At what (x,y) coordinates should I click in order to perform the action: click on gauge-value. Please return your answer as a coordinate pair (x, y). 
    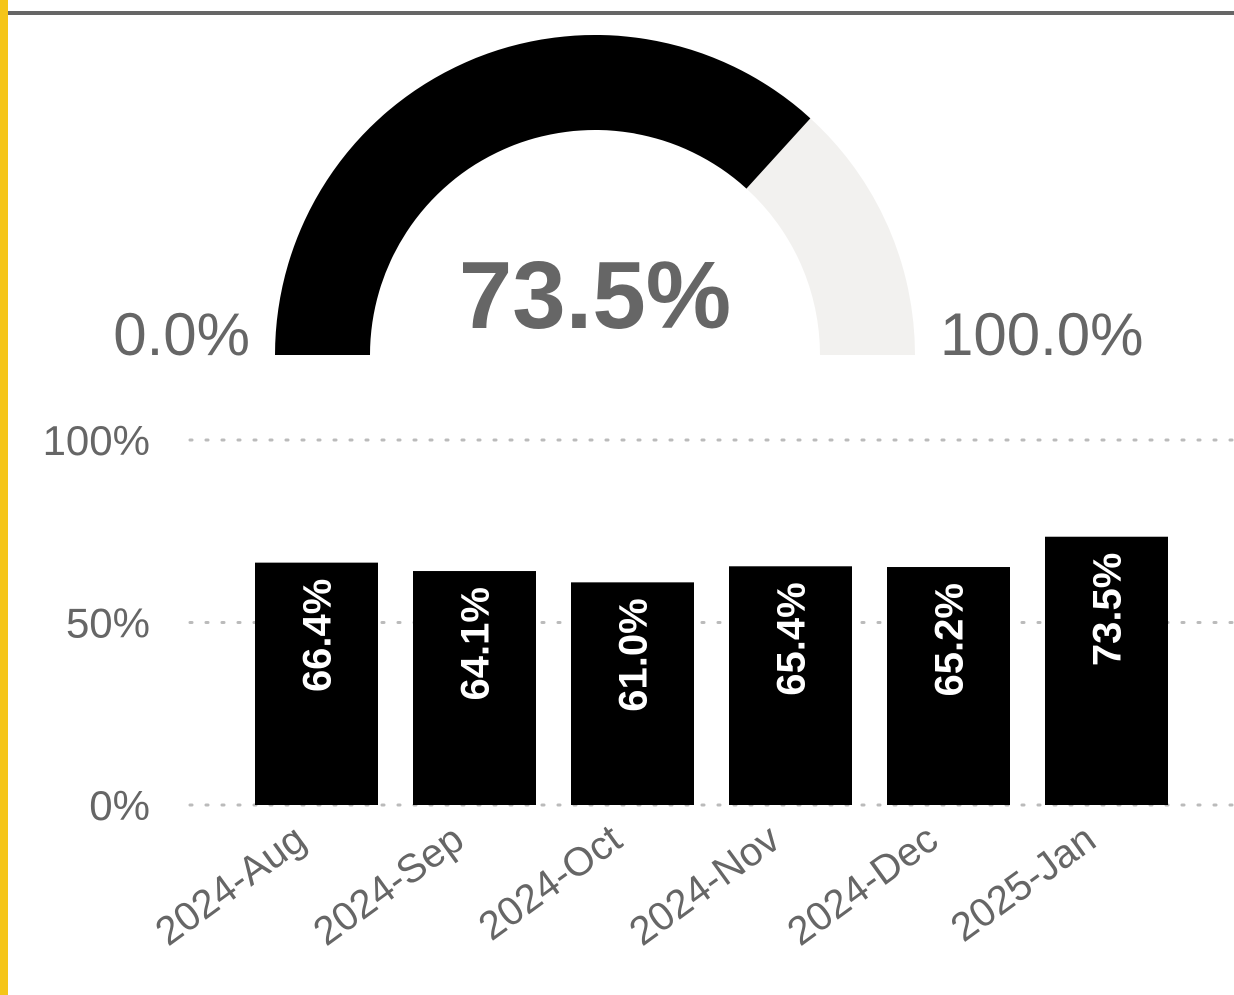
    Looking at the image, I should click on (543, 195).